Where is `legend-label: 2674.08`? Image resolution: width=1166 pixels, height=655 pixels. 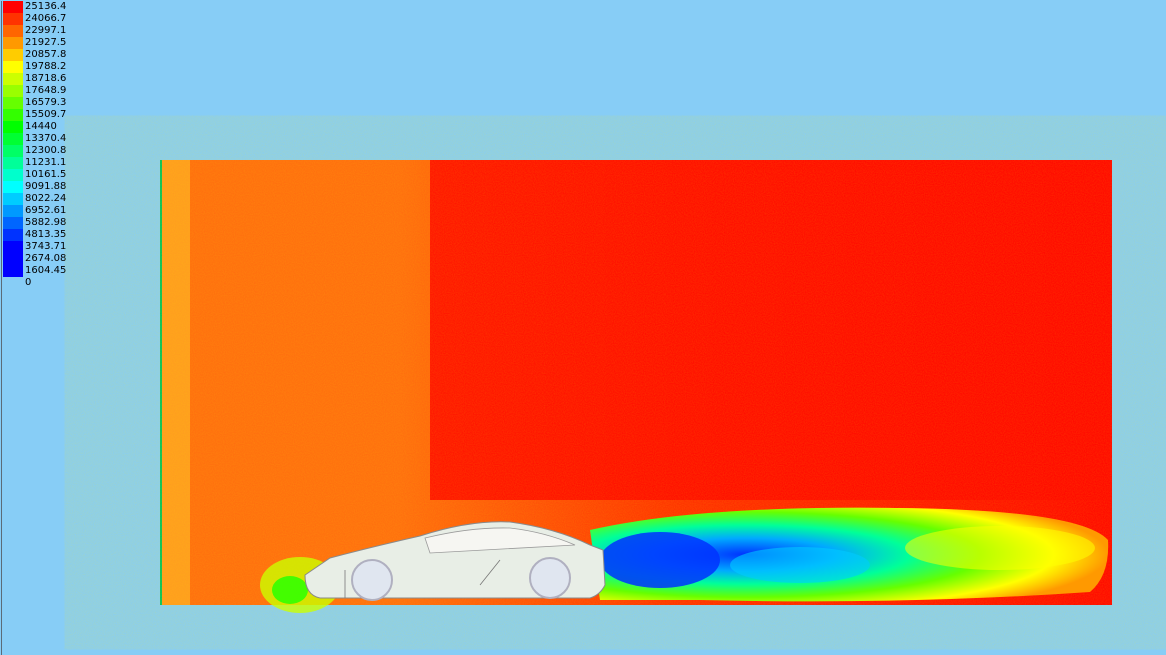
legend-label: 2674.08 is located at coordinates (46, 258).